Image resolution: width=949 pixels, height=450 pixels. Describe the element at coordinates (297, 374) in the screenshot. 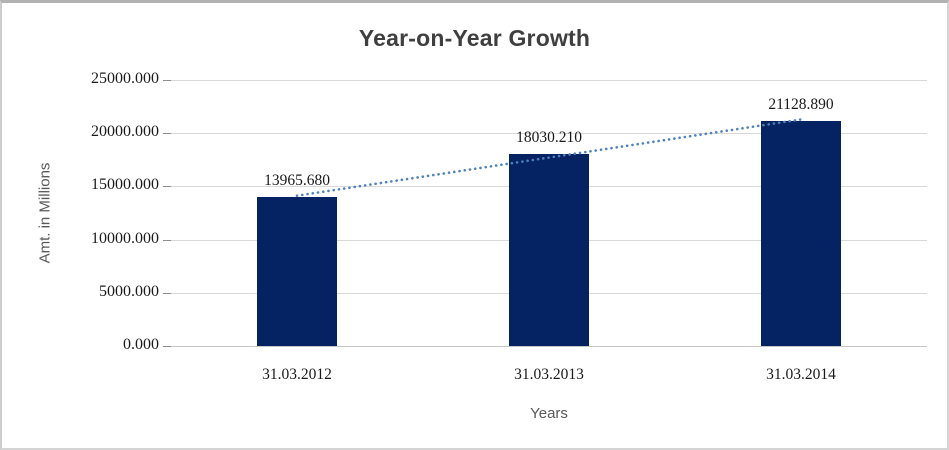

I see `x-tick-label: 31.03.2012` at that location.